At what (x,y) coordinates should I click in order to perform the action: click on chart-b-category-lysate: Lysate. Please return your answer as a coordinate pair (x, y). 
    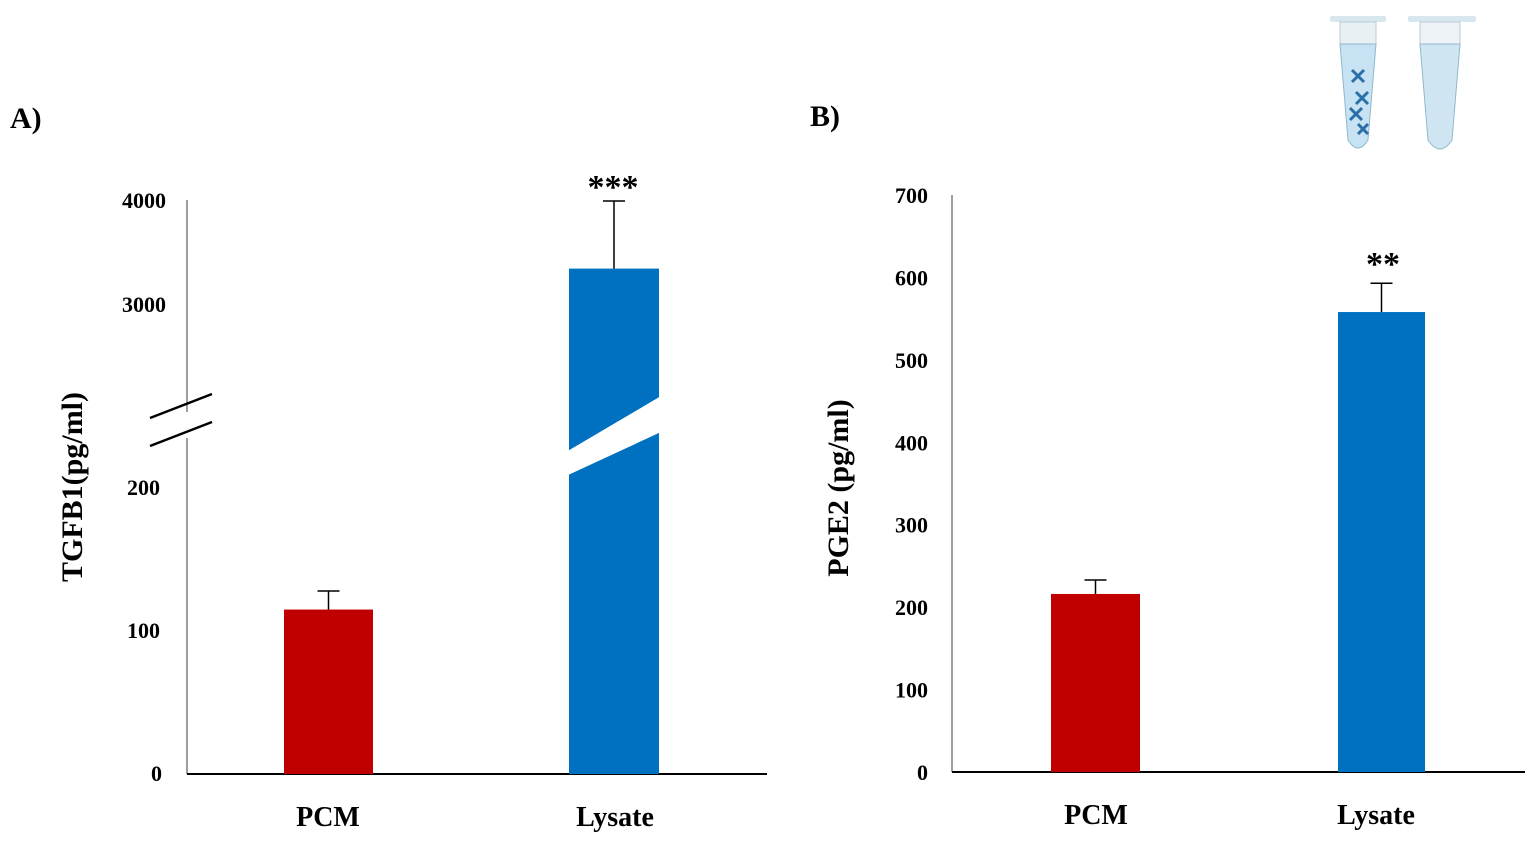
    Looking at the image, I should click on (1376, 815).